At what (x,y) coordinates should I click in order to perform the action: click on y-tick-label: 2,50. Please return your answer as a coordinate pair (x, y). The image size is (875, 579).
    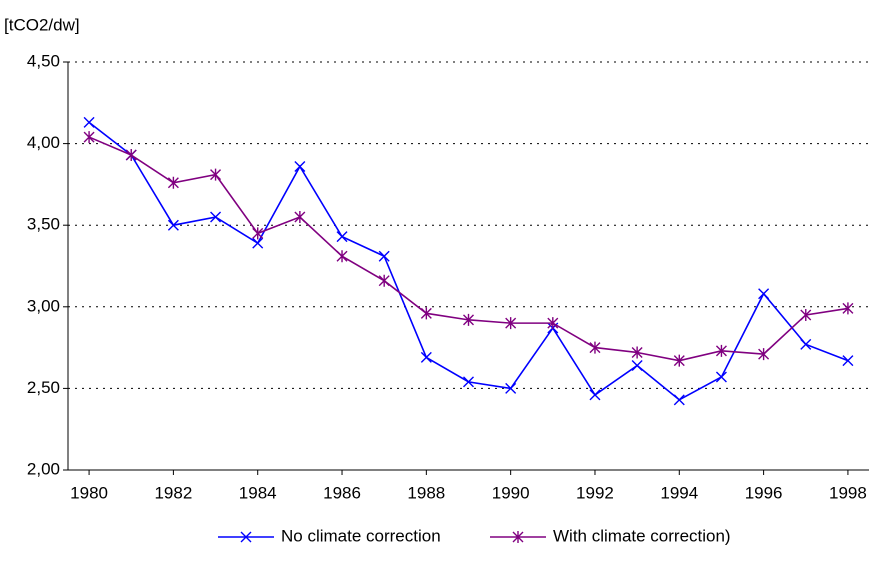
    Looking at the image, I should click on (43, 387).